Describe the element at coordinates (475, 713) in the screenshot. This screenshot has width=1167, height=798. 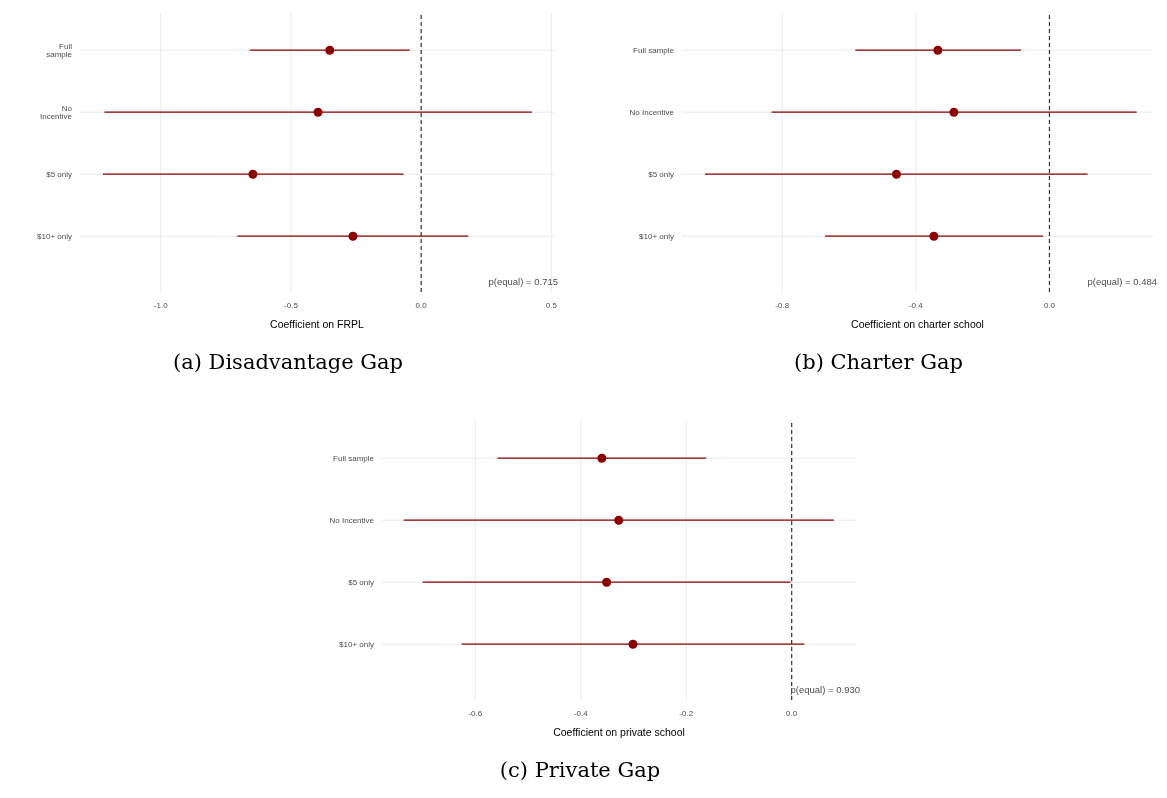
I see `x-tick-label: -0.6` at that location.